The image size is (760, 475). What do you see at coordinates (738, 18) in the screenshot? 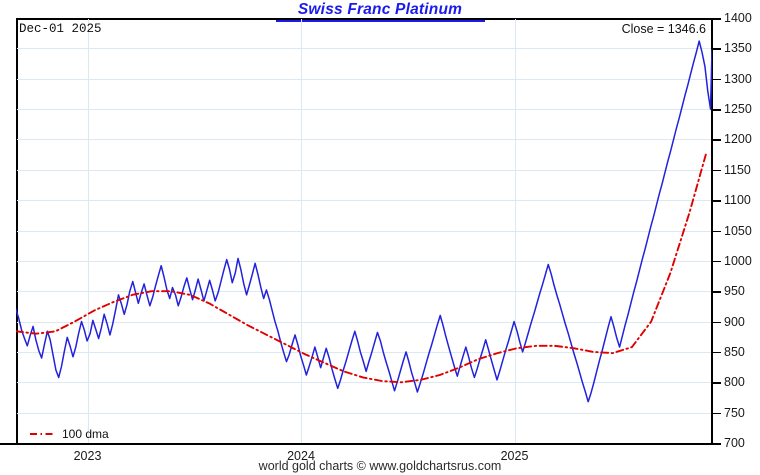
I see `y-axis-tick-label: 1400` at bounding box center [738, 18].